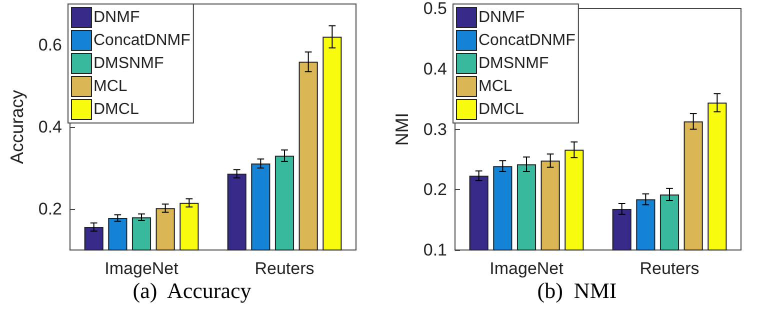 This screenshot has width=769, height=330. I want to click on text: (a) Accuracy, so click(192, 291).